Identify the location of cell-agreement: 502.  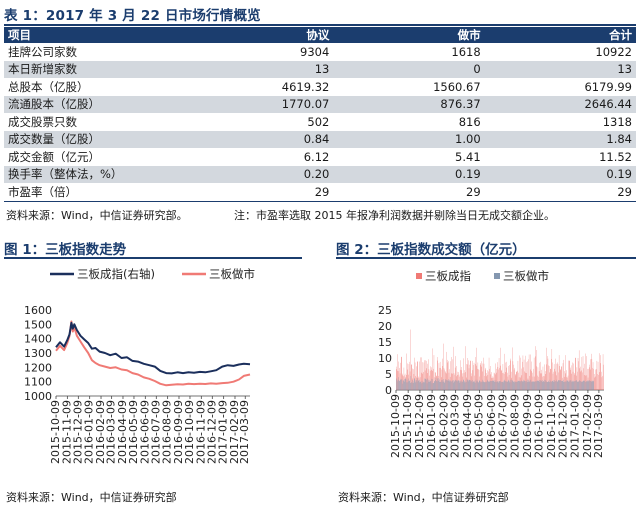
(318, 121).